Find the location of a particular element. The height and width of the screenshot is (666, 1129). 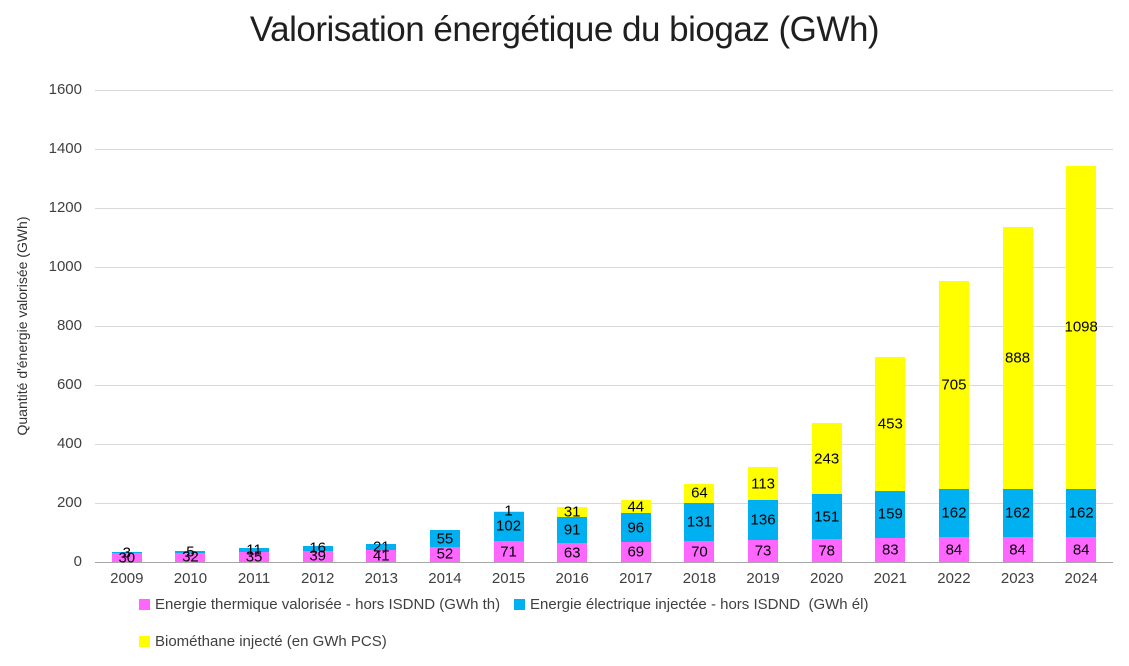

y-tick-label: 1200 is located at coordinates (65, 207).